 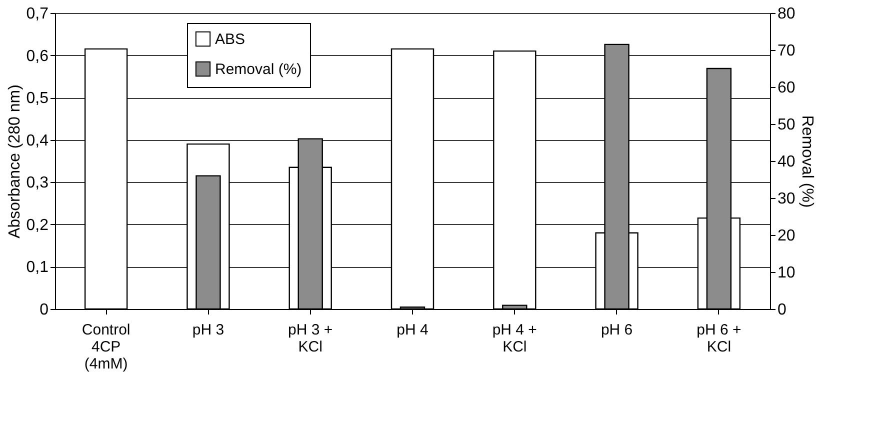 I want to click on y2-tick-label: 30, so click(x=787, y=199).